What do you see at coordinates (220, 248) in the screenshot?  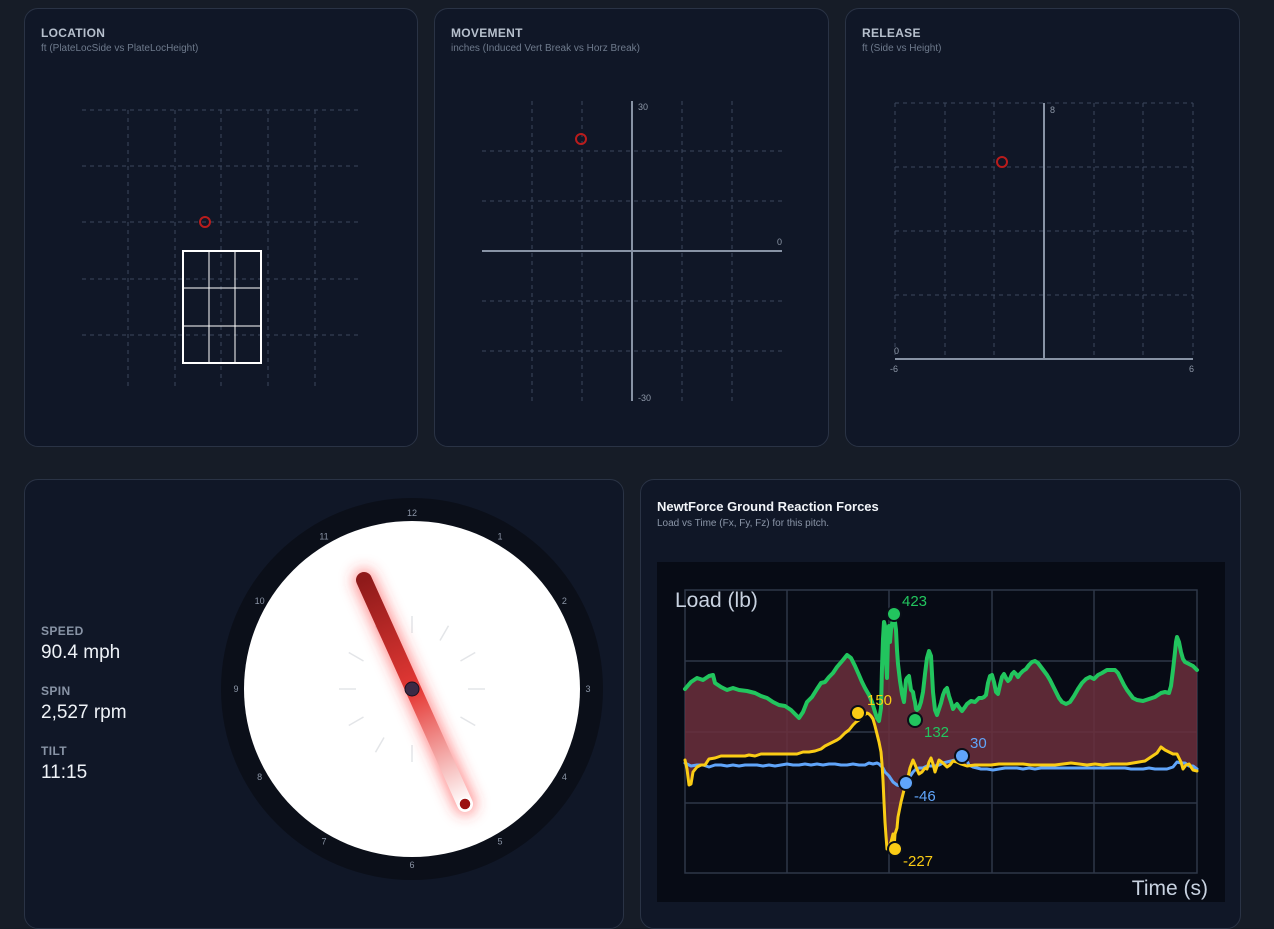 I see `location-plot` at bounding box center [220, 248].